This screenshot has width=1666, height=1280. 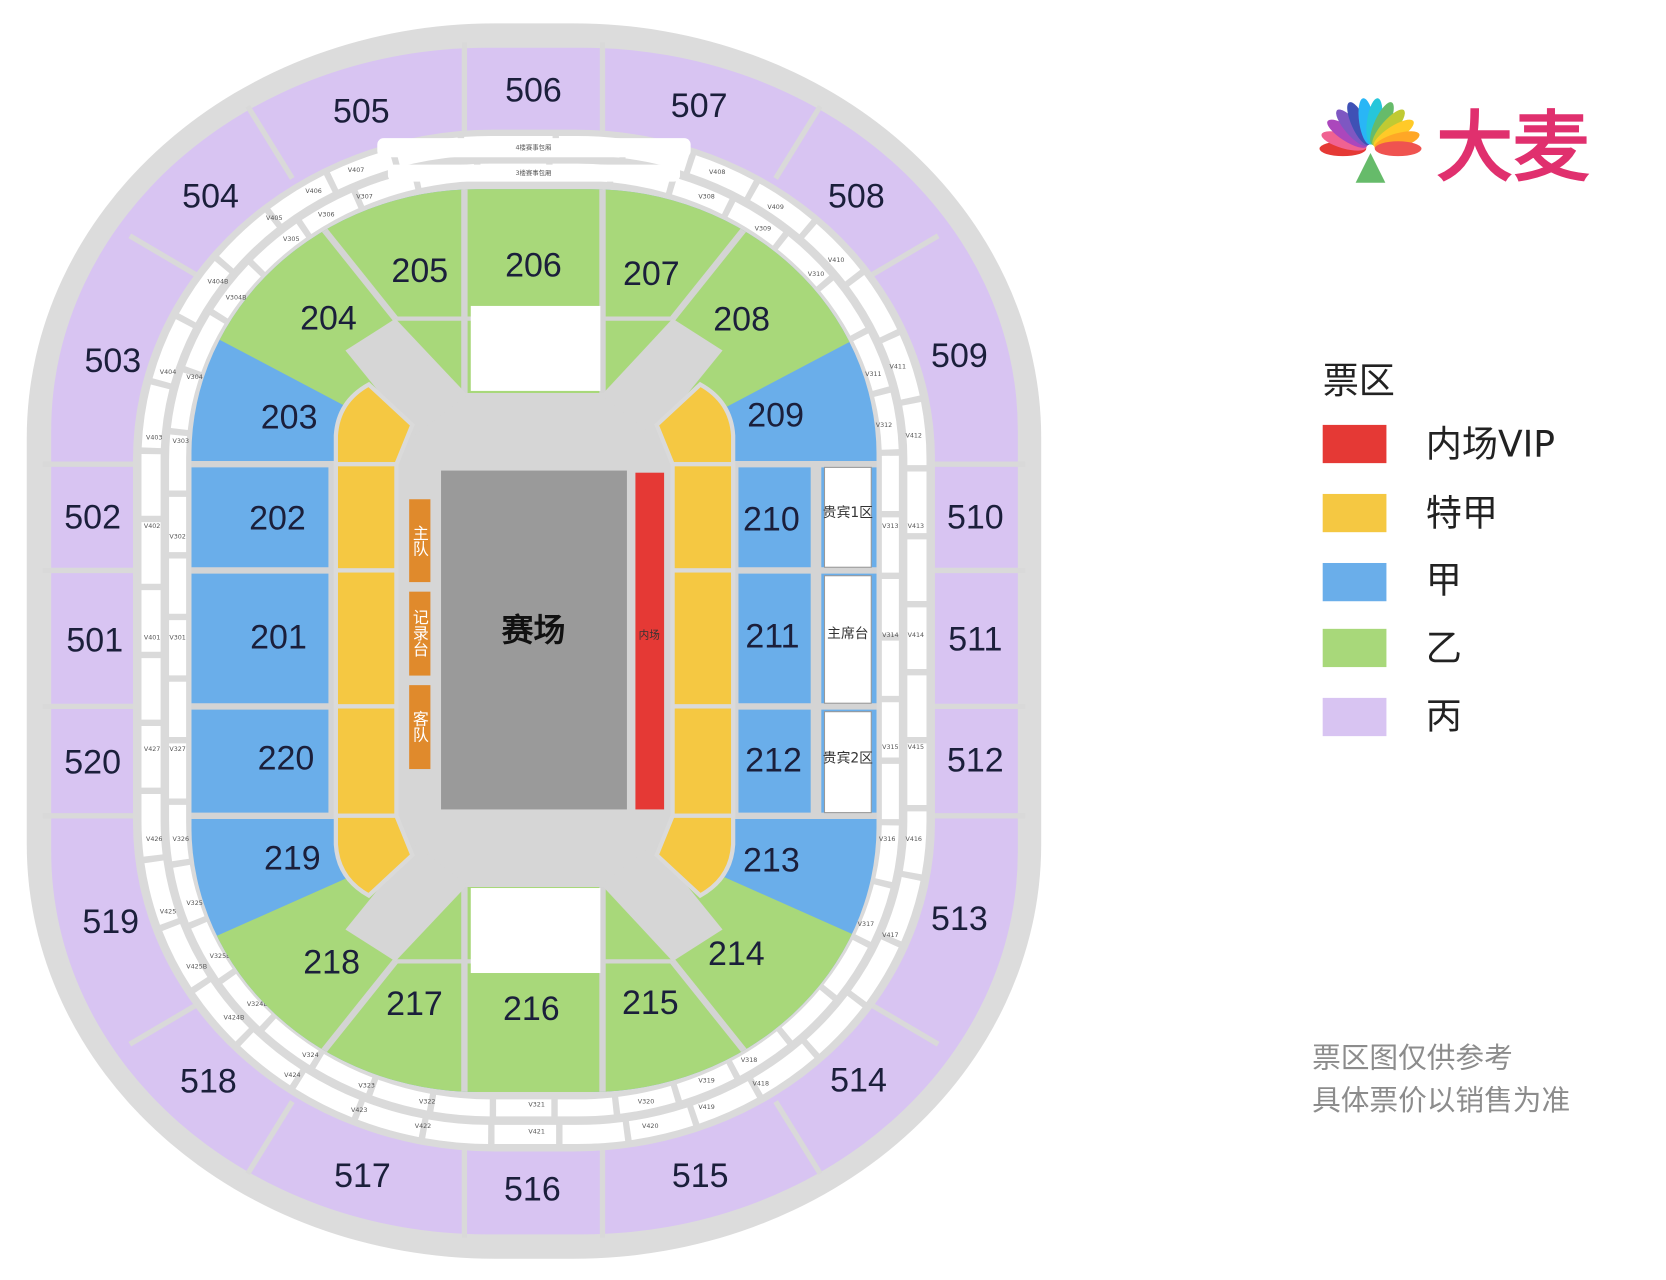 I want to click on vip-box-v313: V313, so click(x=890, y=526).